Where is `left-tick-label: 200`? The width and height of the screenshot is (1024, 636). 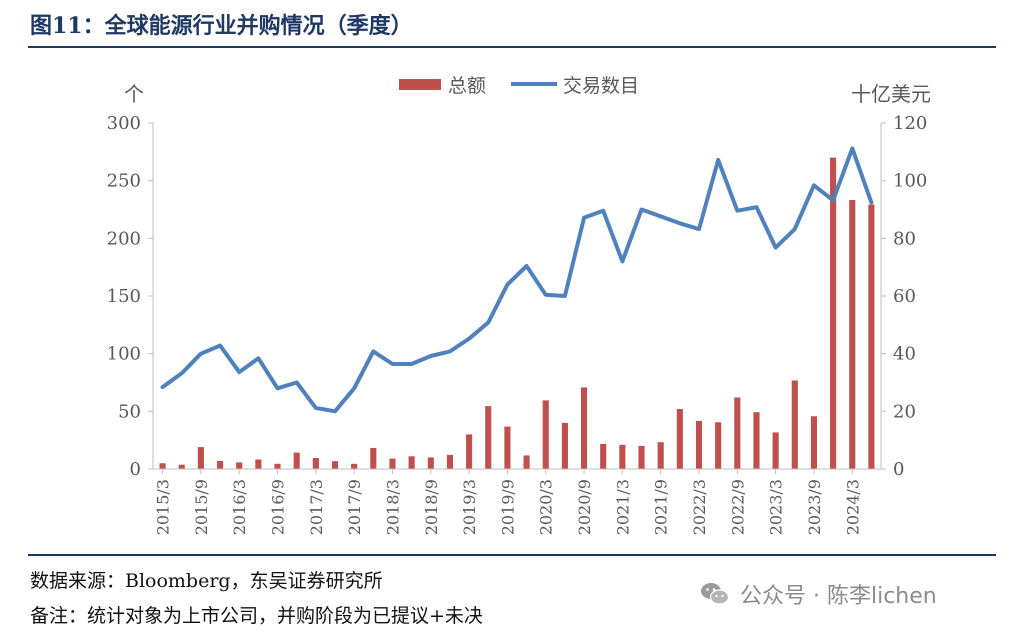 left-tick-label: 200 is located at coordinates (124, 238).